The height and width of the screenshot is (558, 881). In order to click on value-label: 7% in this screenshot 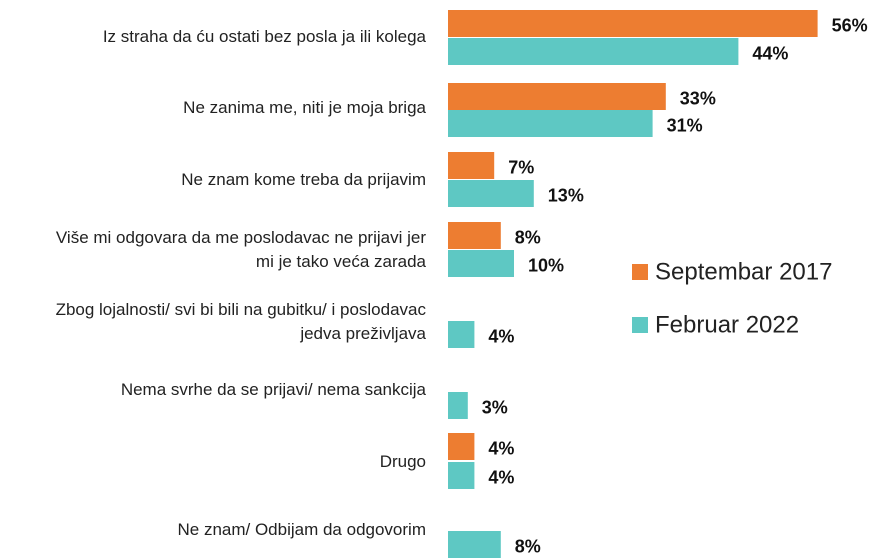, I will do `click(521, 167)`.